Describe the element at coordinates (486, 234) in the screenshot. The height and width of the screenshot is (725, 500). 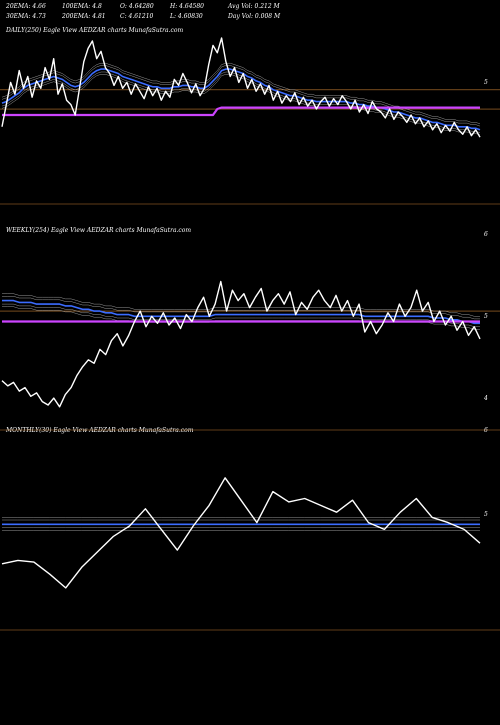
I see `weekly-tick-6: 6` at that location.